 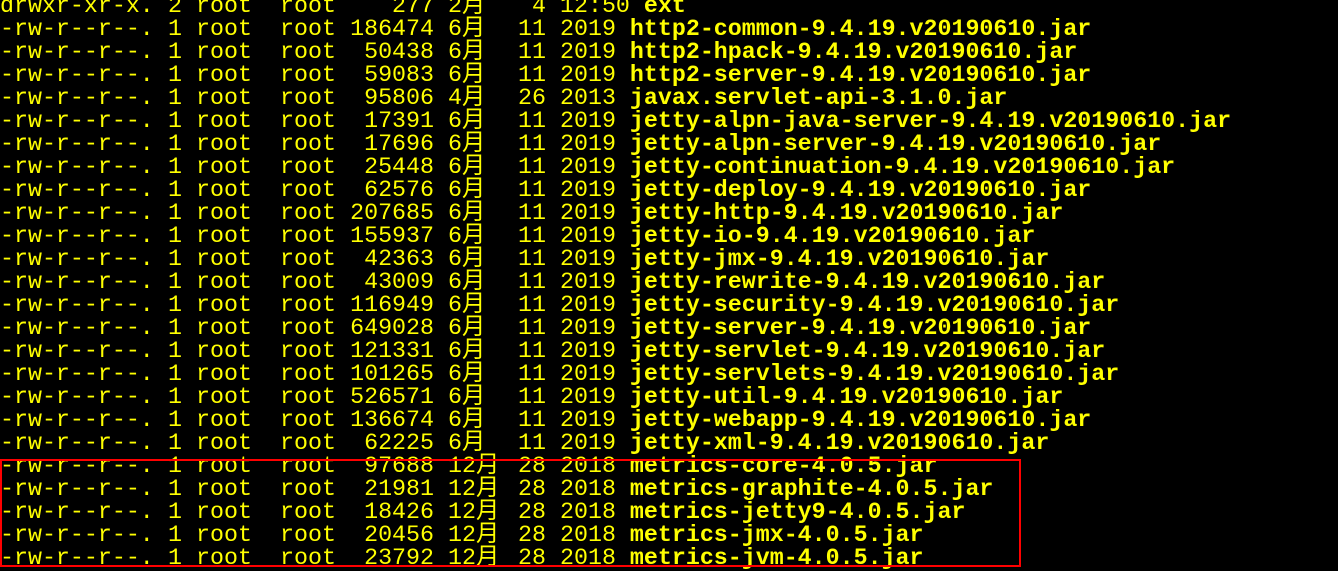 I want to click on link-count: 2, so click(x=175, y=9).